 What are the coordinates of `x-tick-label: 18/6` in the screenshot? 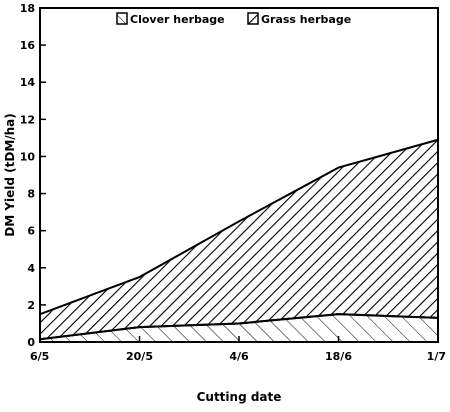 It's located at (338, 356).